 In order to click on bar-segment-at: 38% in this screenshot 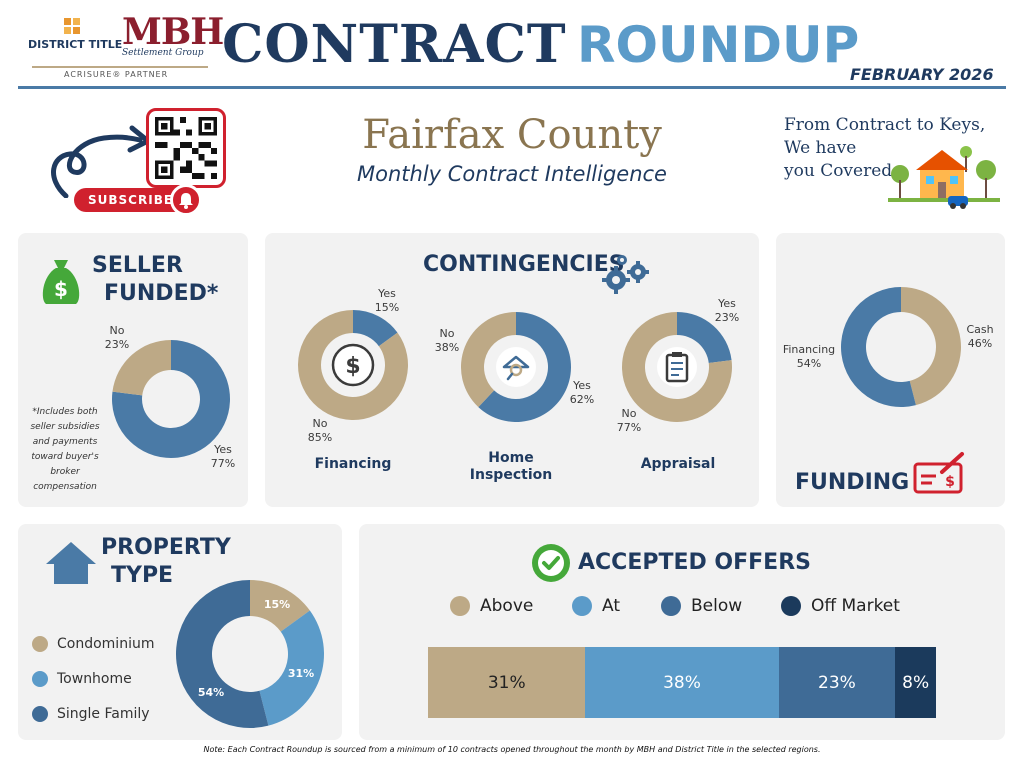, I will do `click(682, 682)`.